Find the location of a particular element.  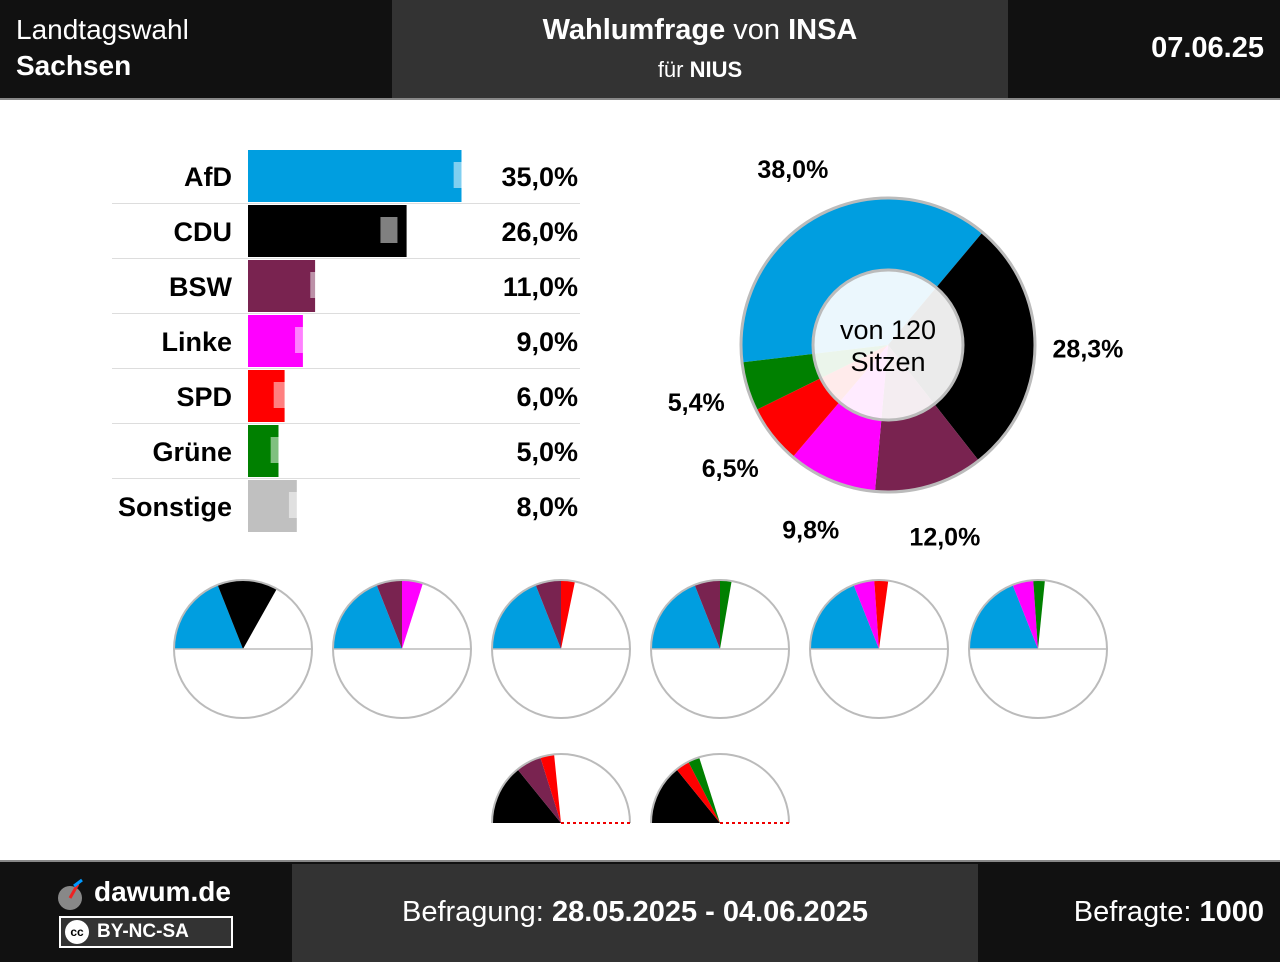

previous-marker-sonstige is located at coordinates (297, 505).